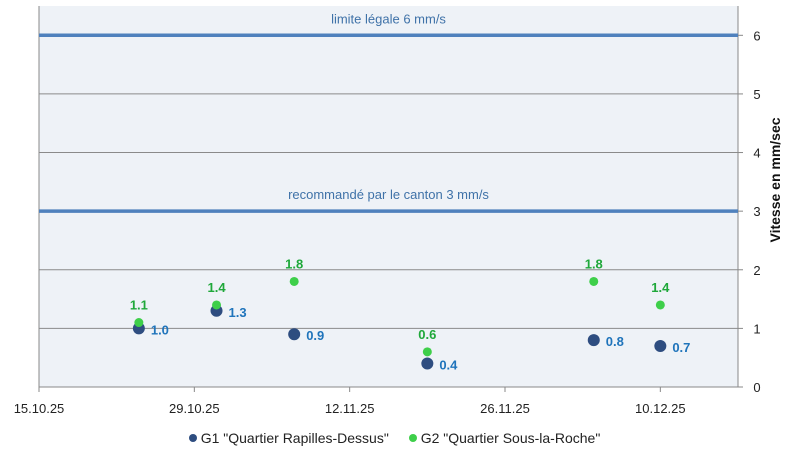 The width and height of the screenshot is (789, 455). What do you see at coordinates (139, 305) in the screenshot?
I see `data-label: 1.1` at bounding box center [139, 305].